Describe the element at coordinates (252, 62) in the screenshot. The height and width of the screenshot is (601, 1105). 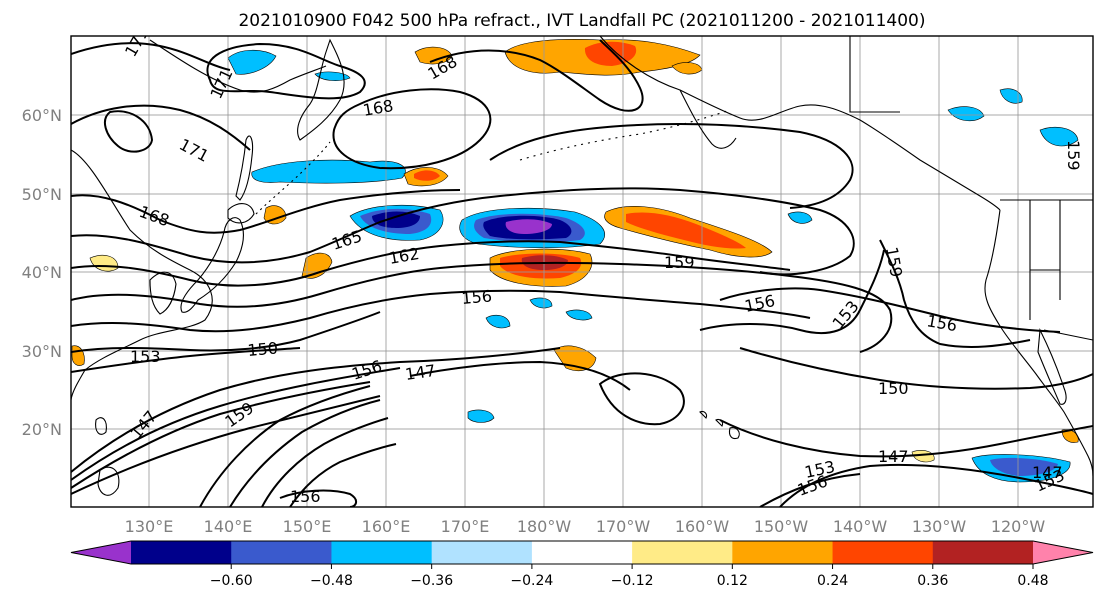
I see `anomaly-blob-neg-okhotsk` at that location.